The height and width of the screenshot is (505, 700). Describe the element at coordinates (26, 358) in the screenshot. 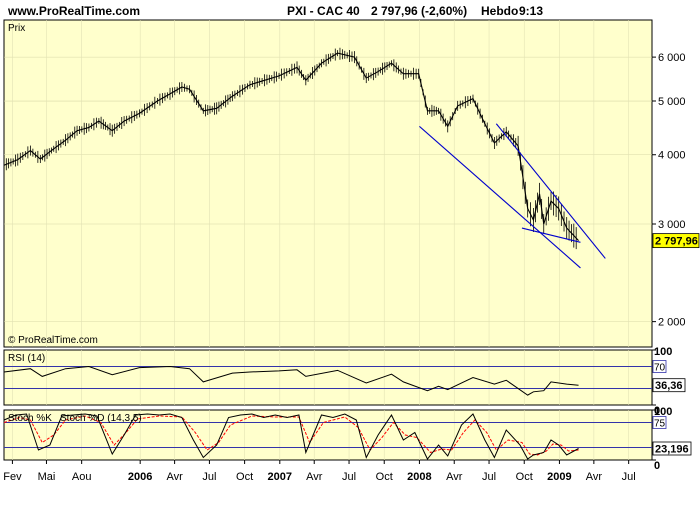

I see `rsi-panel-title: RSI (14)` at that location.